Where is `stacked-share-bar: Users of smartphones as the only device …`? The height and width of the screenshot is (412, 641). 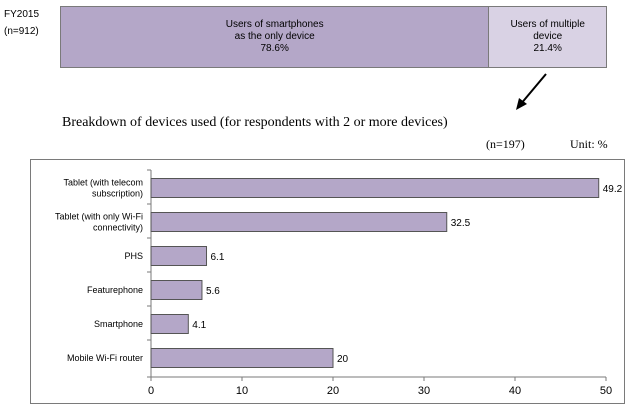 stacked-share-bar: Users of smartphones as the only device … is located at coordinates (333, 37).